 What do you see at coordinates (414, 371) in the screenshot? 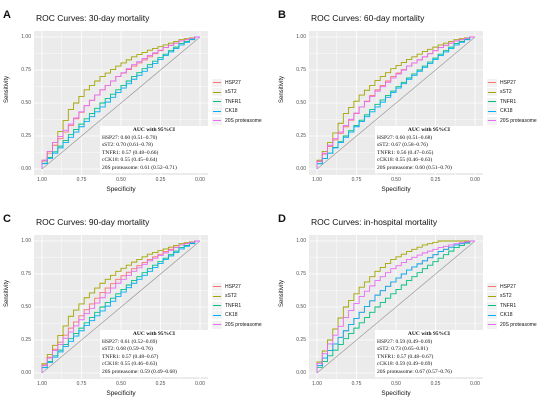
I see `auc-line: 20S proteasome: 0.67 (0.57–0.76)` at bounding box center [414, 371].